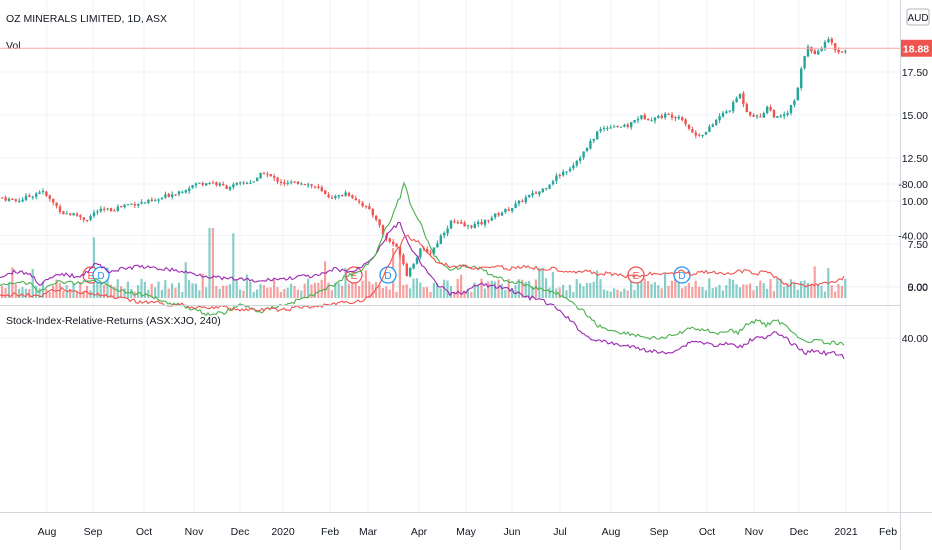  I want to click on time-tick-label: Jun, so click(512, 532).